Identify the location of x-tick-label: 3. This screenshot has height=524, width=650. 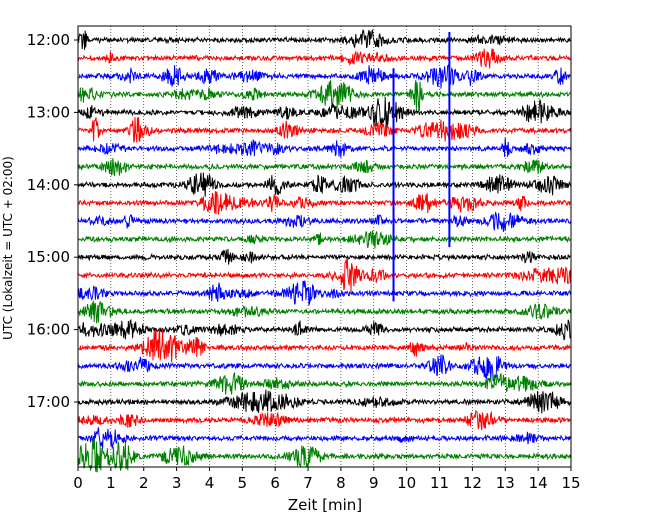
(177, 483).